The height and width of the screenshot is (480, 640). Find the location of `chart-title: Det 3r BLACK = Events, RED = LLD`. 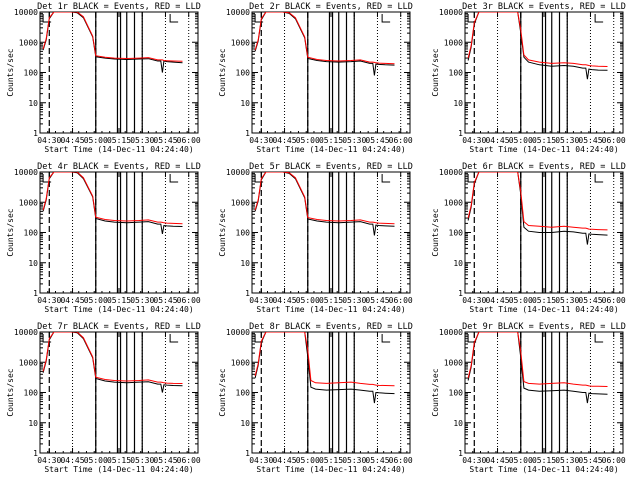

chart-title: Det 3r BLACK = Events, RED = LLD is located at coordinates (544, 7).